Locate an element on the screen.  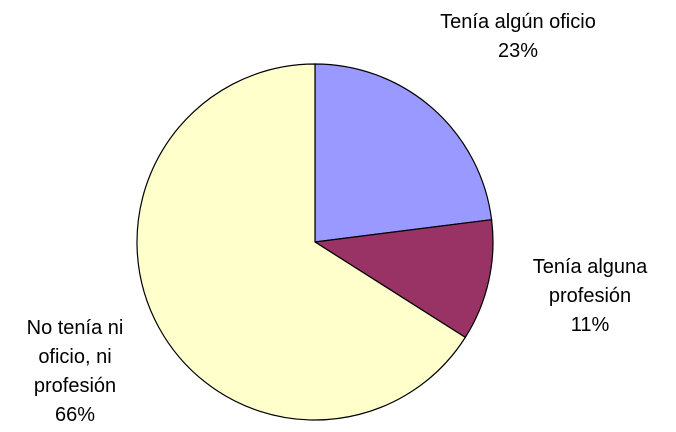
value-label: 23% is located at coordinates (518, 51).